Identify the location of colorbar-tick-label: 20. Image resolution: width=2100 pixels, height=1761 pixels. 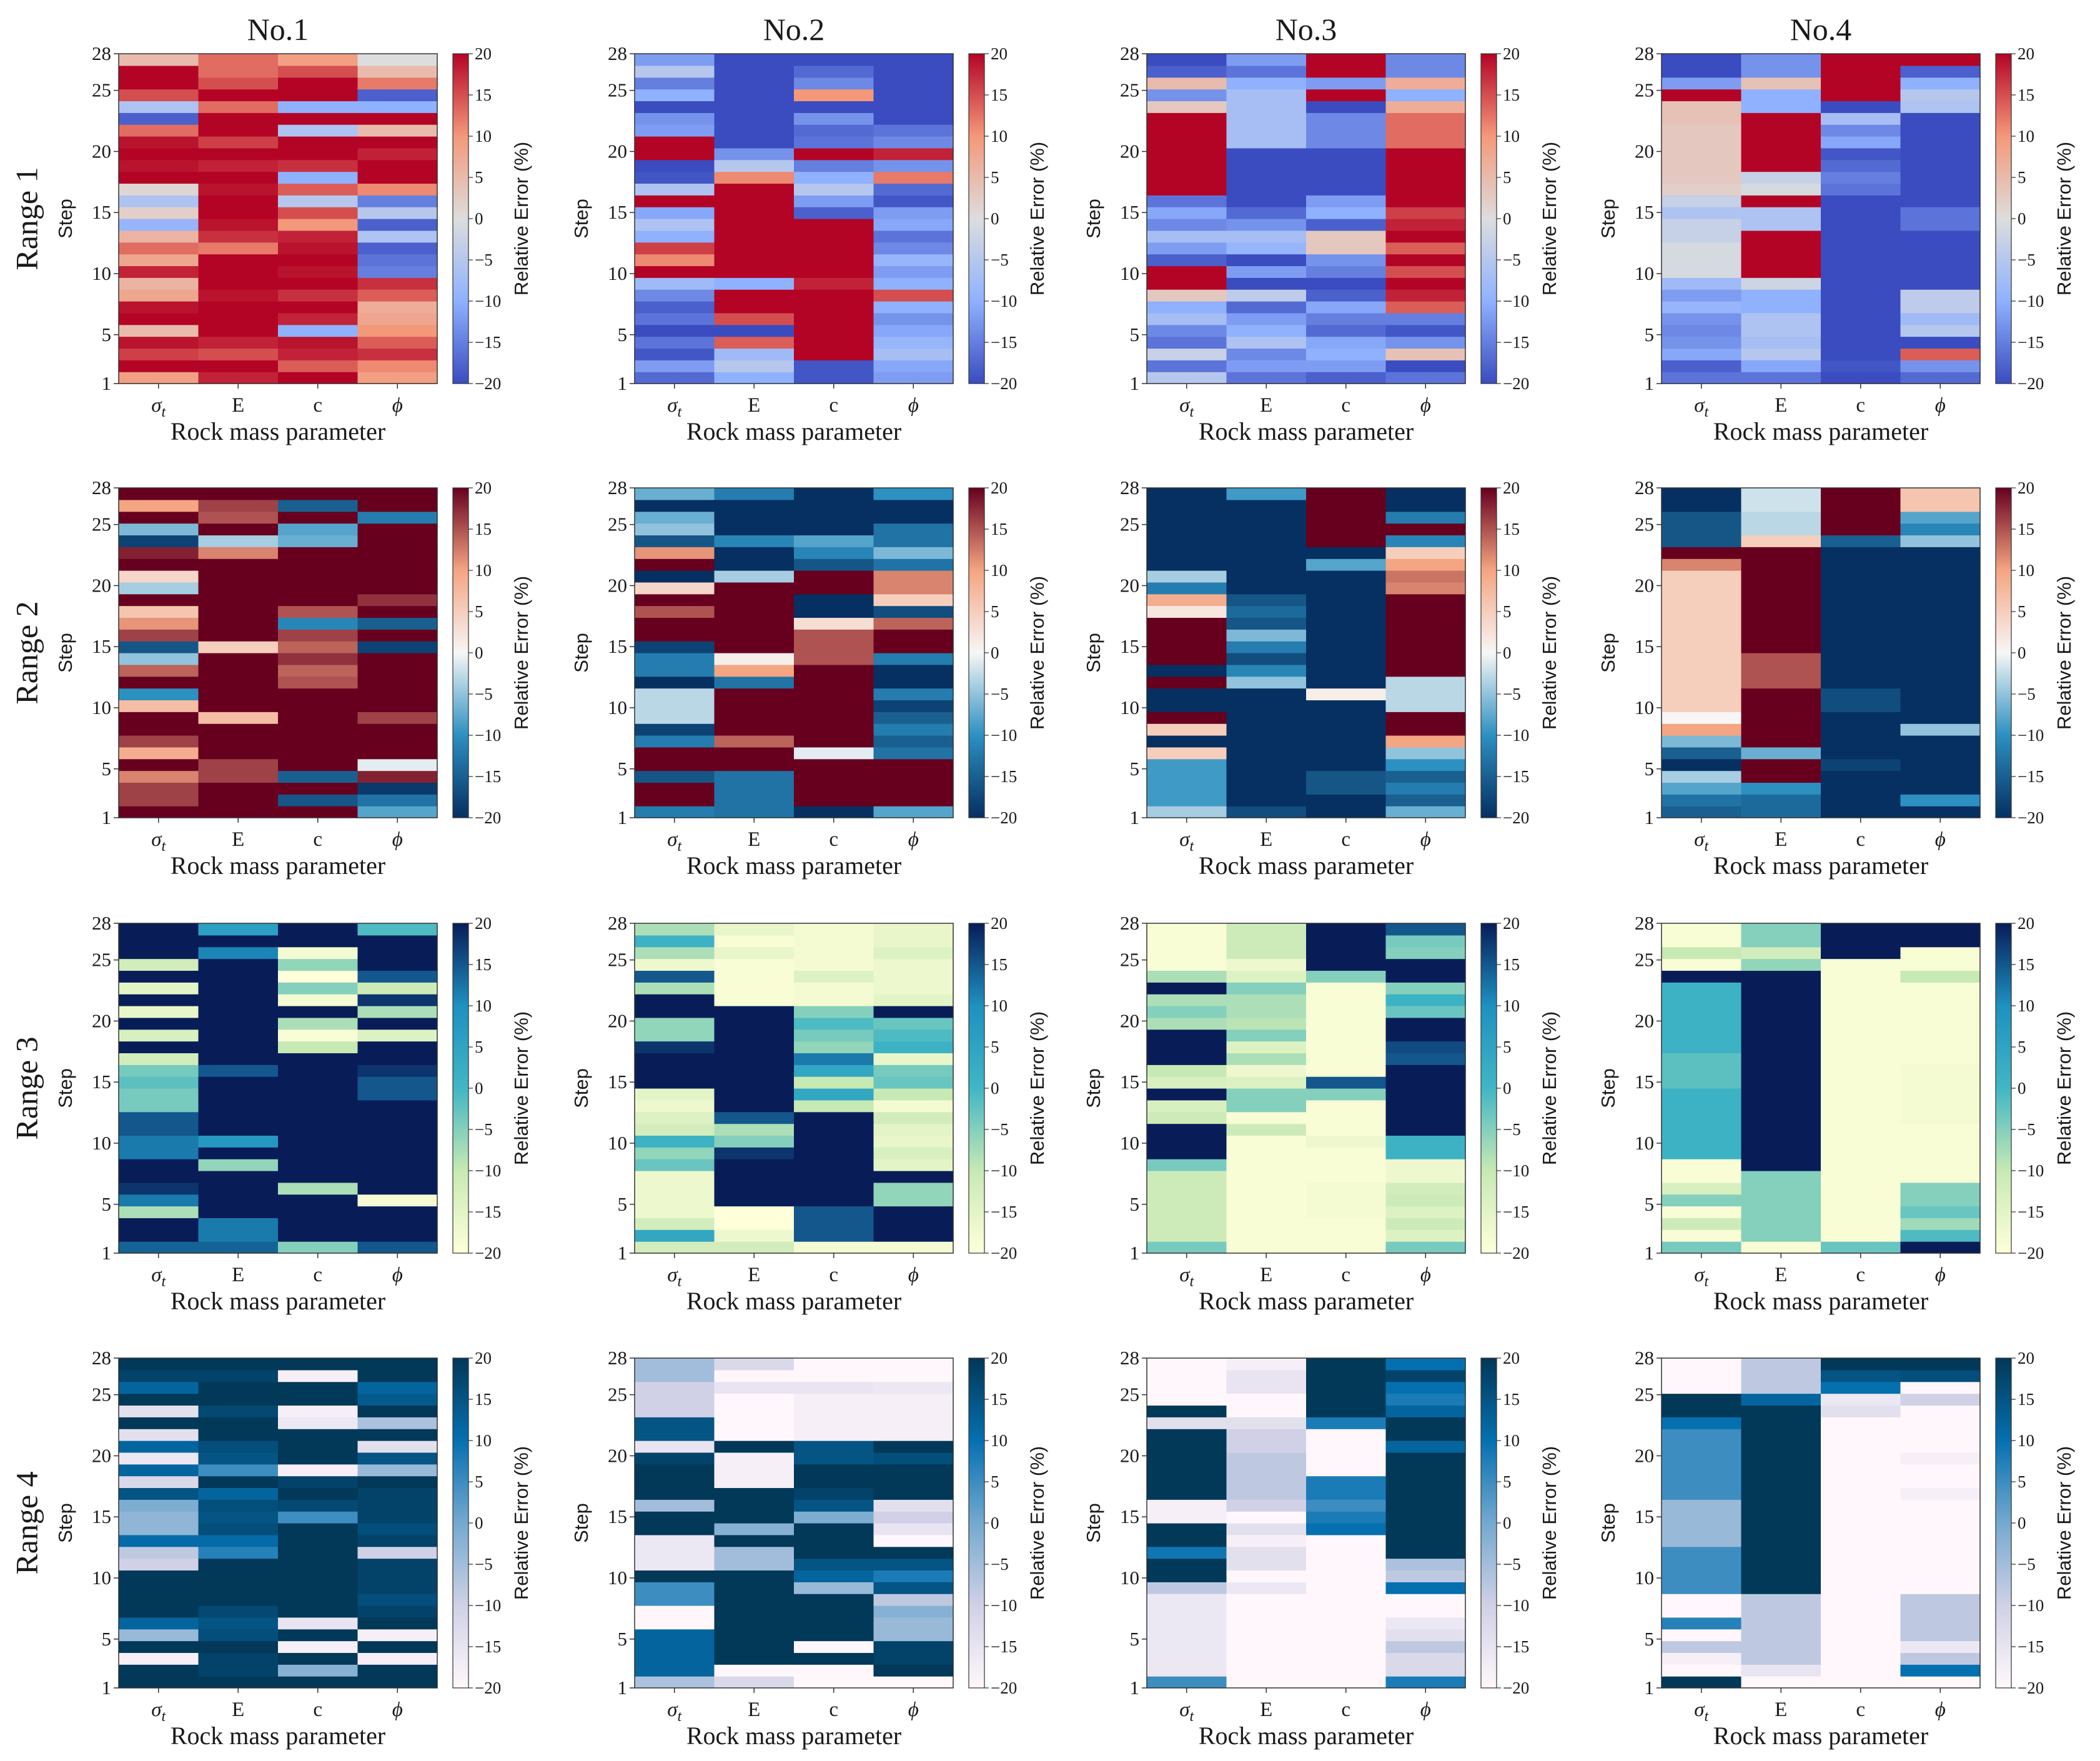
(483, 488).